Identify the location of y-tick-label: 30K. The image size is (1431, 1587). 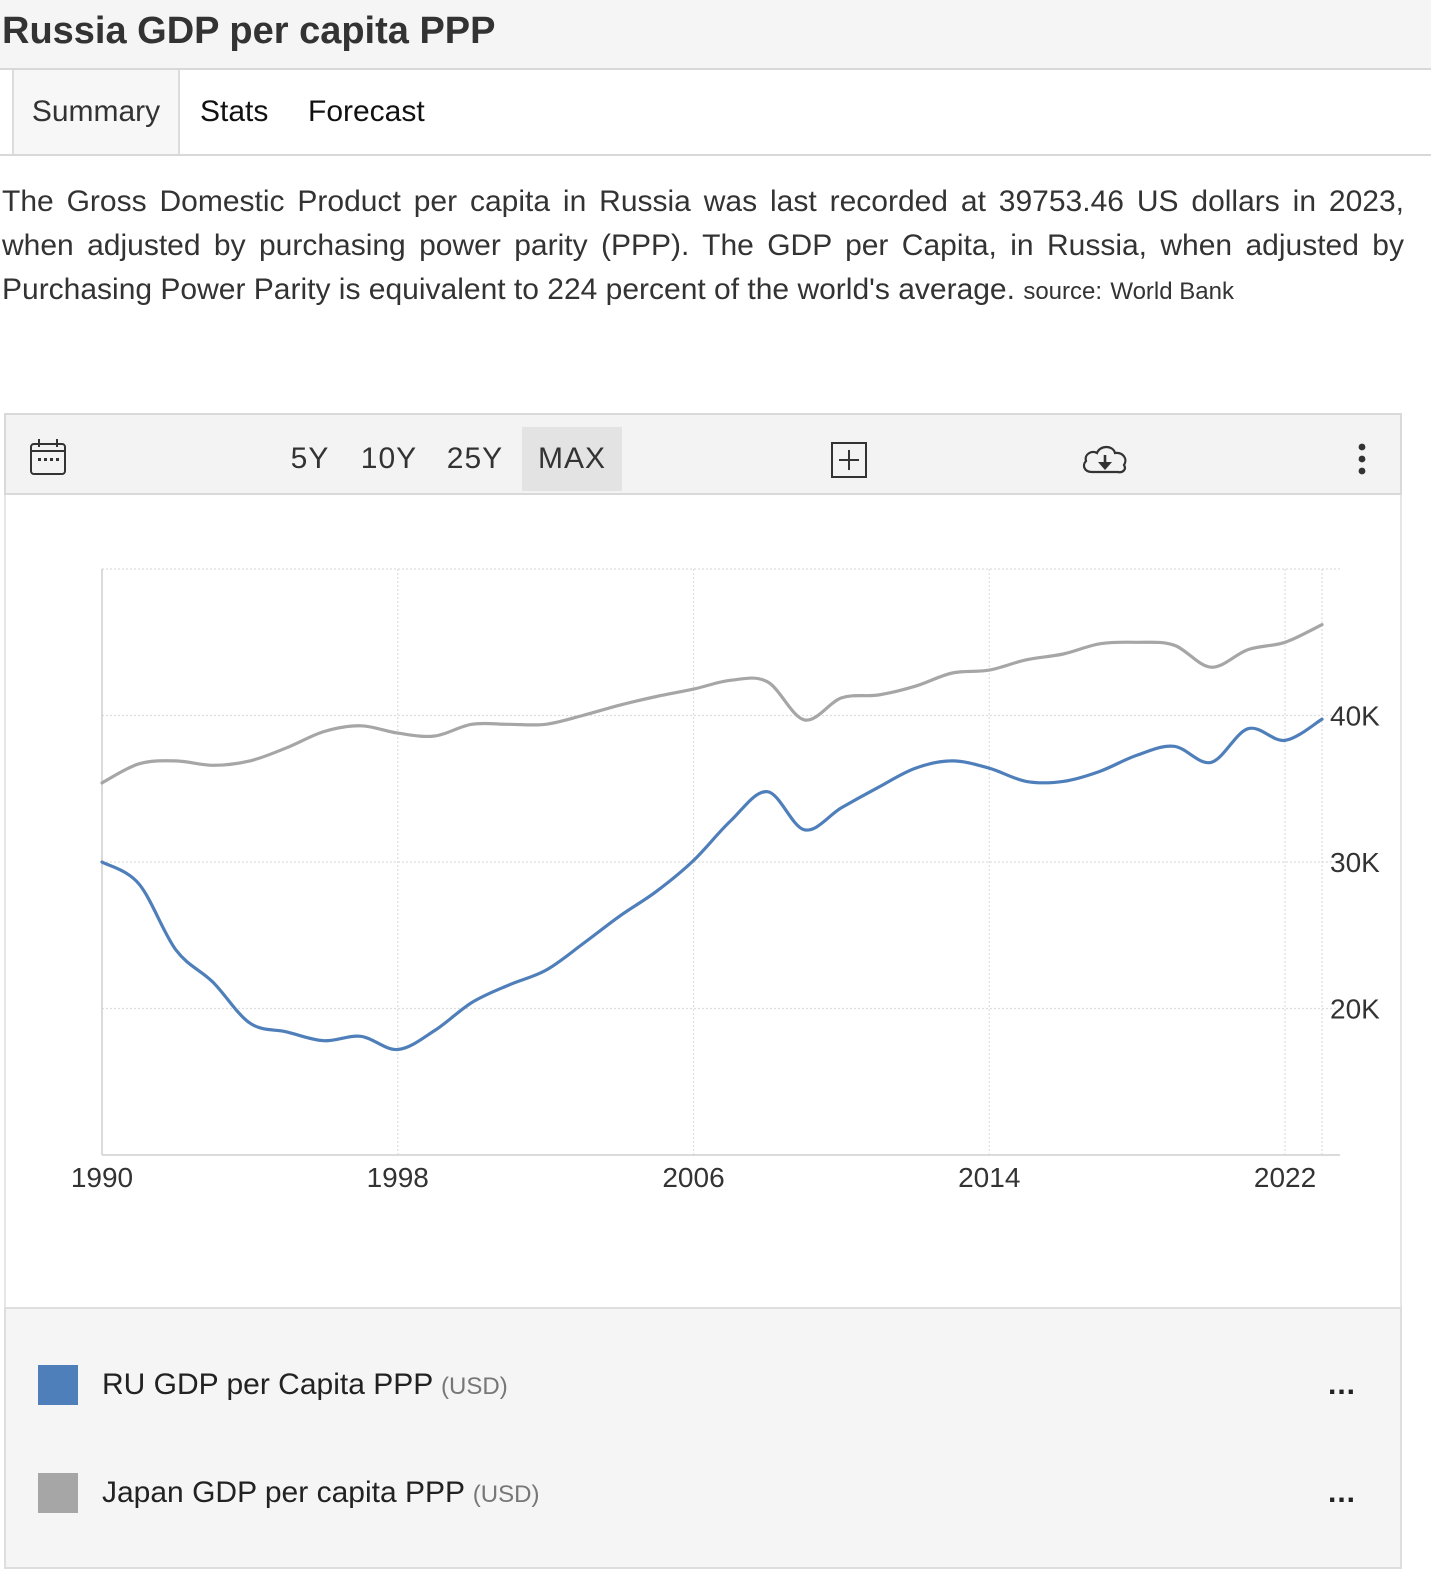
(1355, 862).